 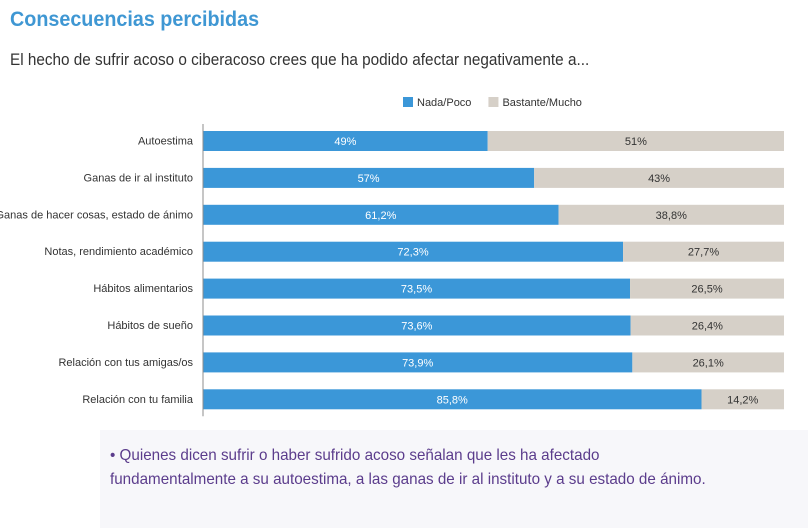 I want to click on data-label-nada-poco-0: 49%, so click(x=345, y=142).